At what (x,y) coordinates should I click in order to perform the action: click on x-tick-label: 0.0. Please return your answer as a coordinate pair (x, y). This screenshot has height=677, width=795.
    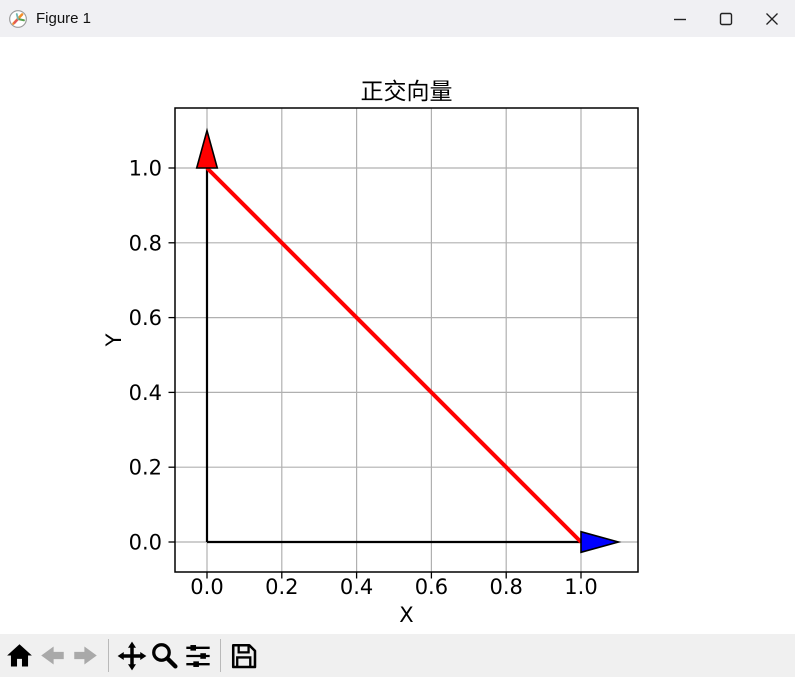
    Looking at the image, I should click on (206, 587).